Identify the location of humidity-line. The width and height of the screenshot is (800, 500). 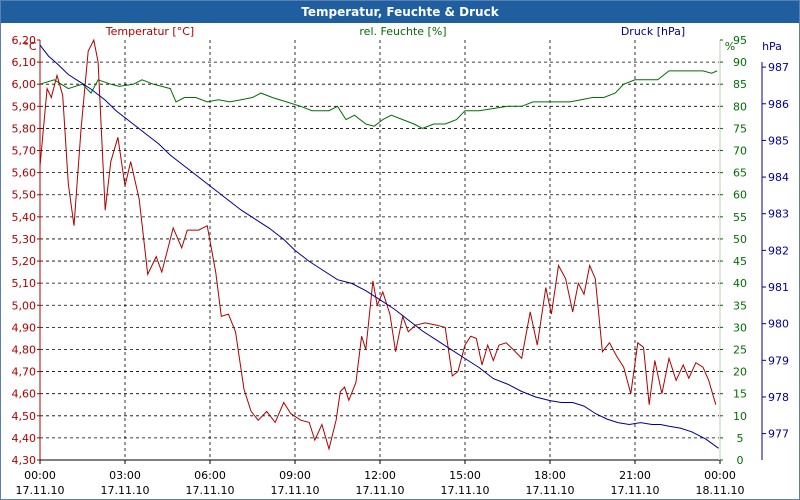
(378, 99).